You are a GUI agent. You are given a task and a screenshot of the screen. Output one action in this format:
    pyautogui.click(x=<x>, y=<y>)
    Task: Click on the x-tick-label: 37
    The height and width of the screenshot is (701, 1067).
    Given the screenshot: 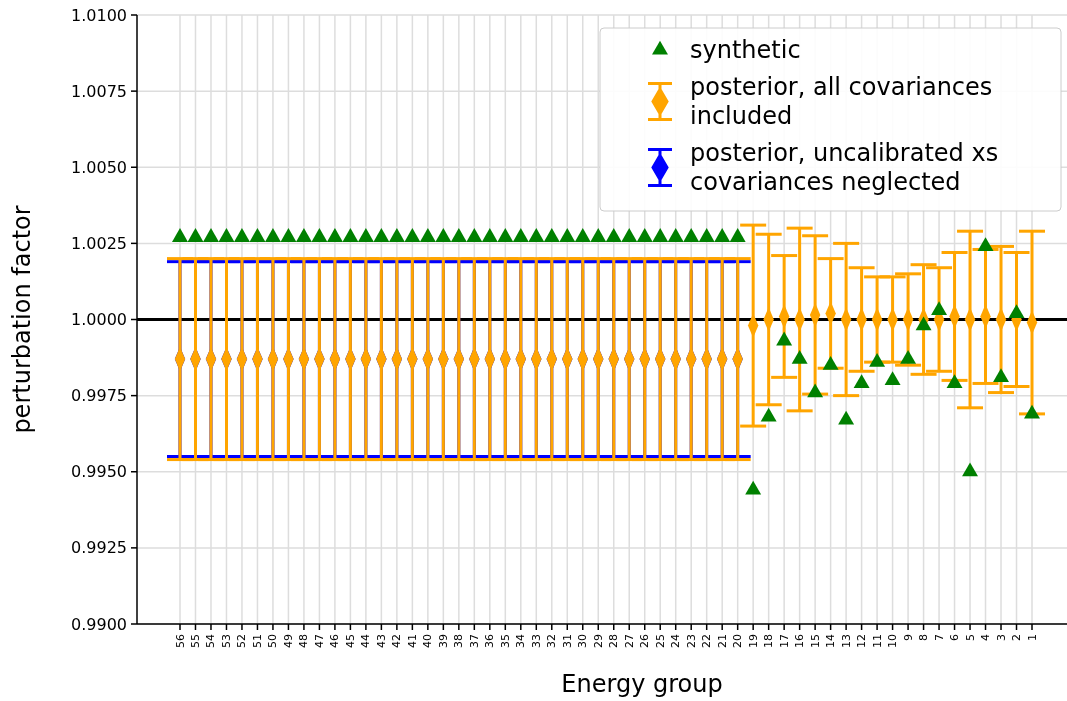 What is the action you would take?
    pyautogui.click(x=474, y=641)
    